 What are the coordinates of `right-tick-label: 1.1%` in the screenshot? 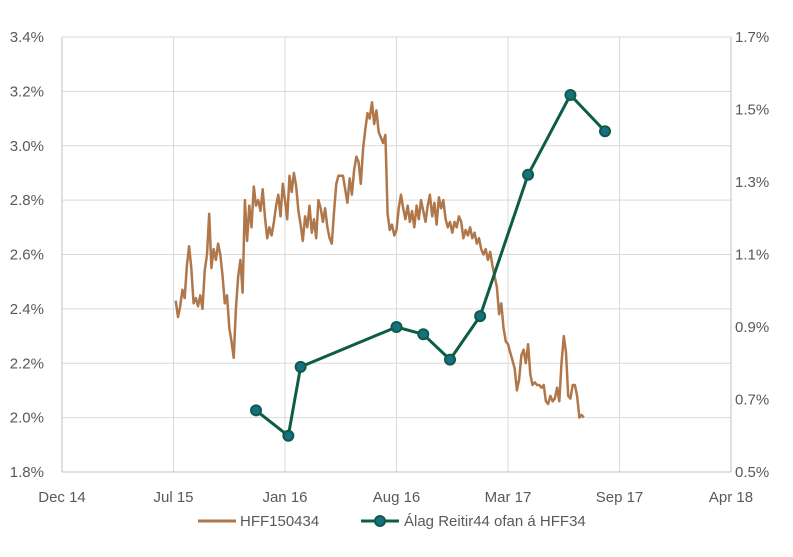 It's located at (752, 255).